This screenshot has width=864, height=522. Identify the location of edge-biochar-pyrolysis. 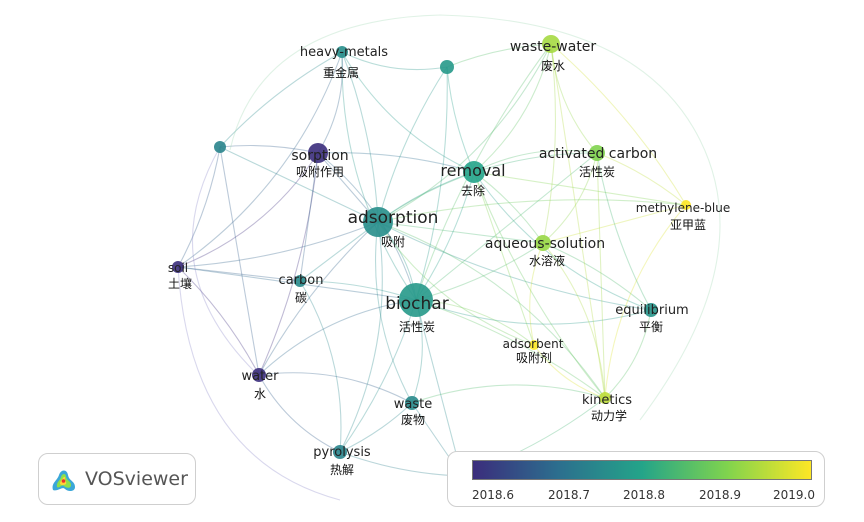
(378, 376).